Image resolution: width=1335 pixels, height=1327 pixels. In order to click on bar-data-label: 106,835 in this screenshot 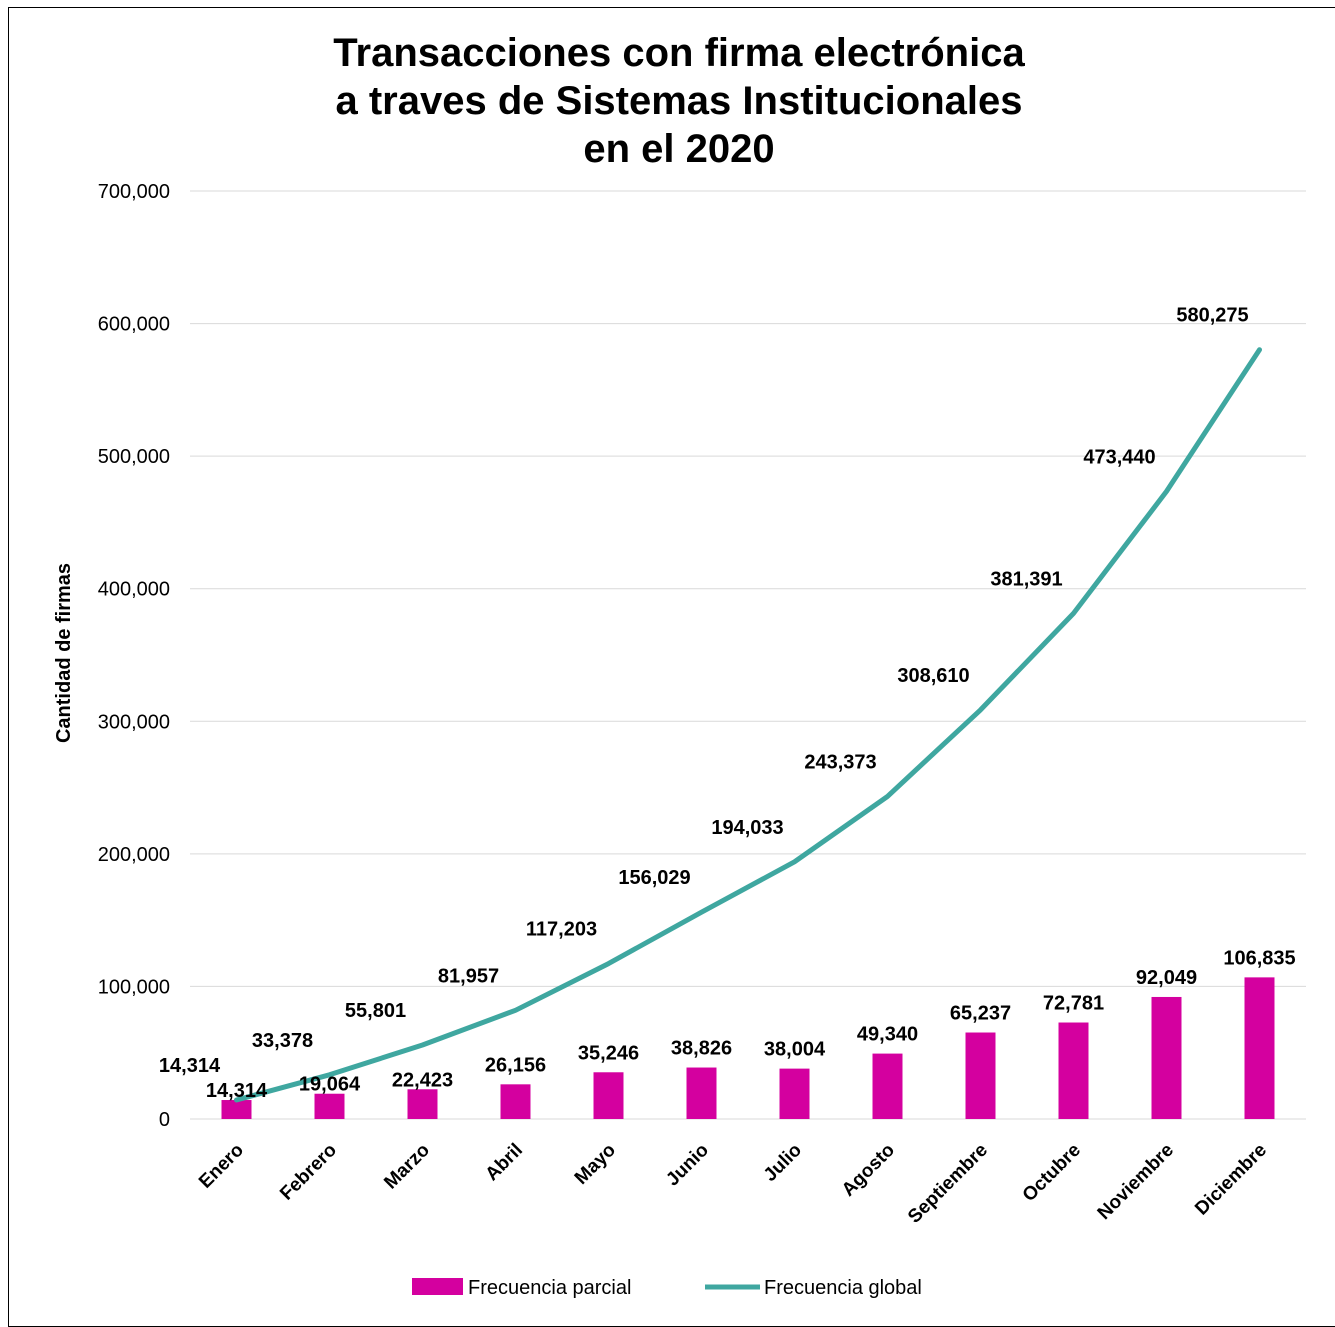, I will do `click(1259, 958)`.